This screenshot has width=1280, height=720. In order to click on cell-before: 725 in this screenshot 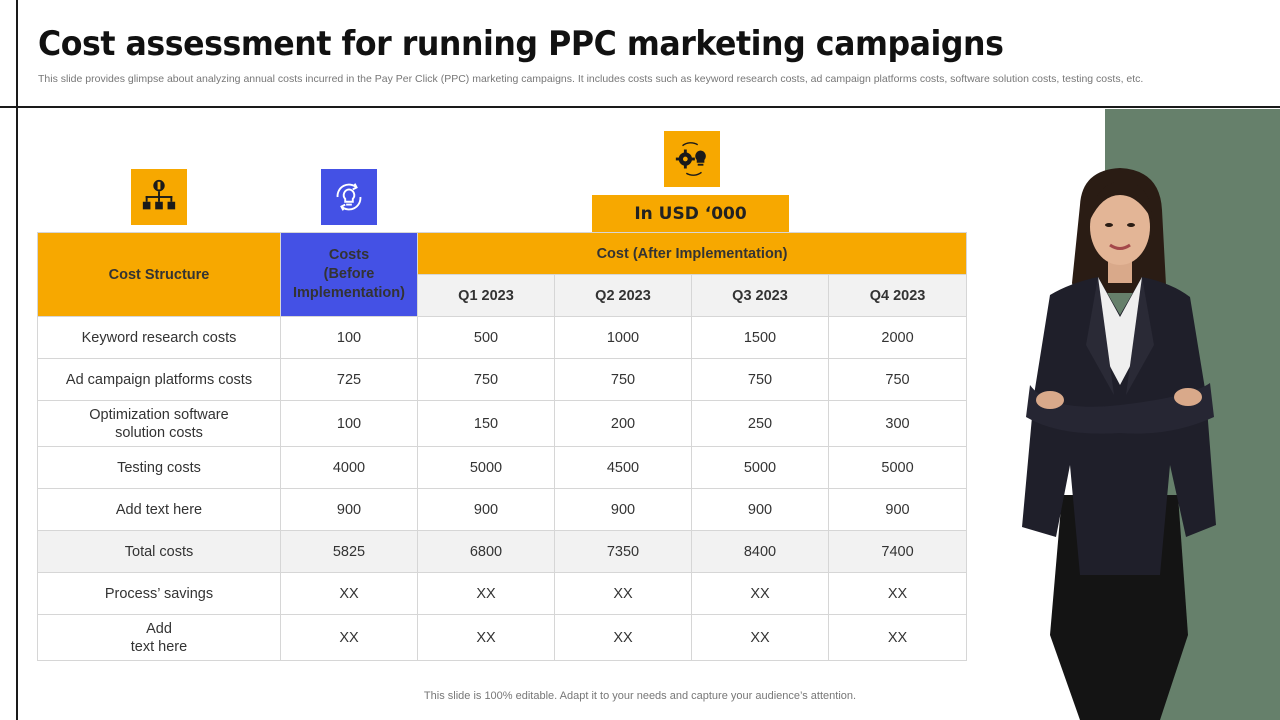, I will do `click(349, 379)`.